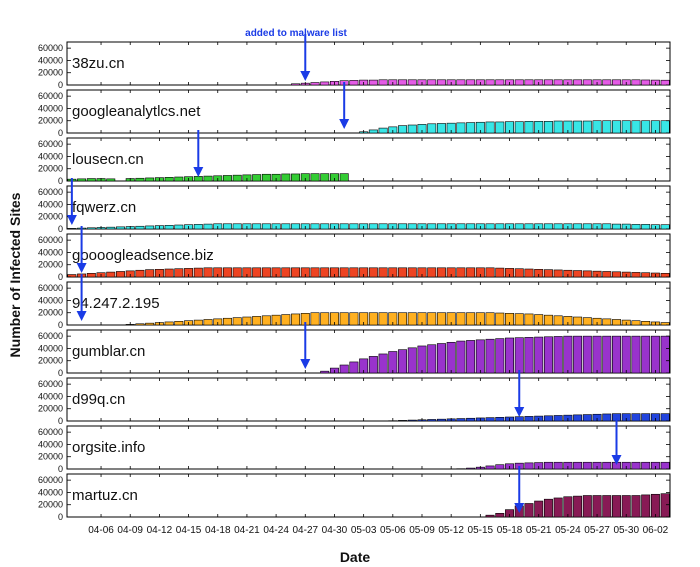  Describe the element at coordinates (481, 530) in the screenshot. I see `x-tick-label: 05-15` at that location.